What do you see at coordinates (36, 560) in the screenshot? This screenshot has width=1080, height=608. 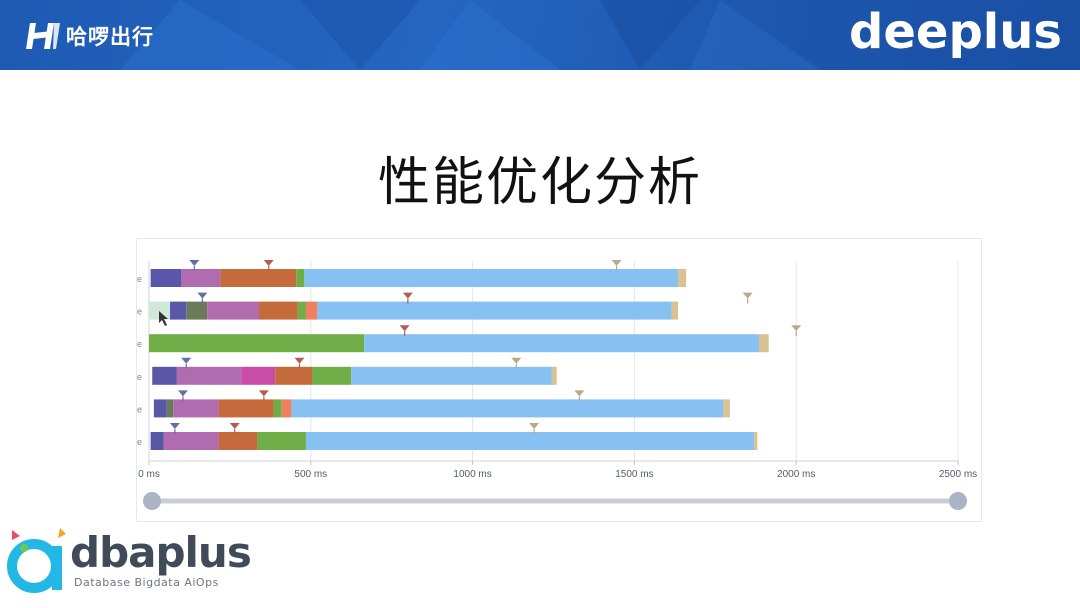 I see `dbaplus-a-icon` at bounding box center [36, 560].